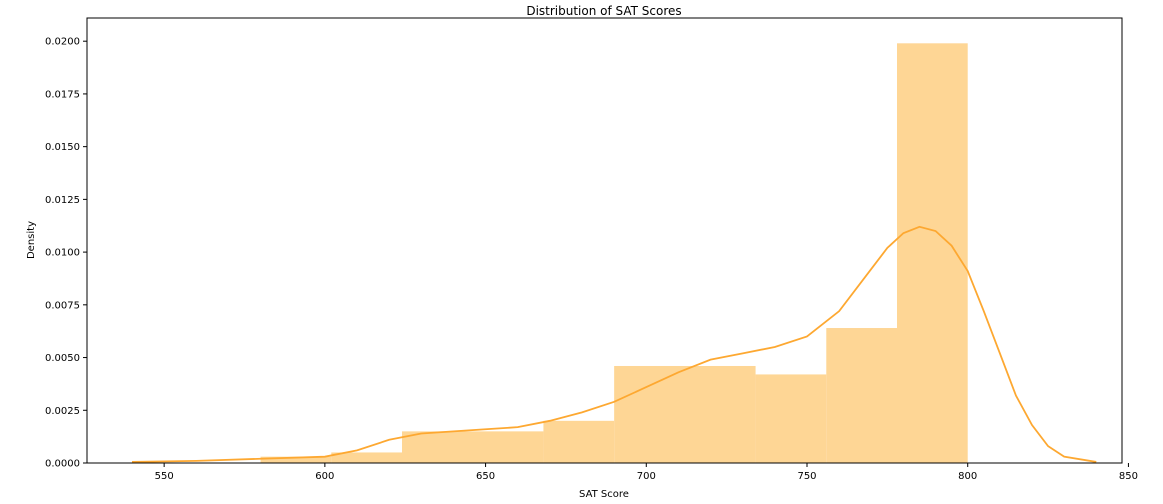 The height and width of the screenshot is (504, 1163). What do you see at coordinates (1128, 476) in the screenshot?
I see `x-tick-label: 850` at bounding box center [1128, 476].